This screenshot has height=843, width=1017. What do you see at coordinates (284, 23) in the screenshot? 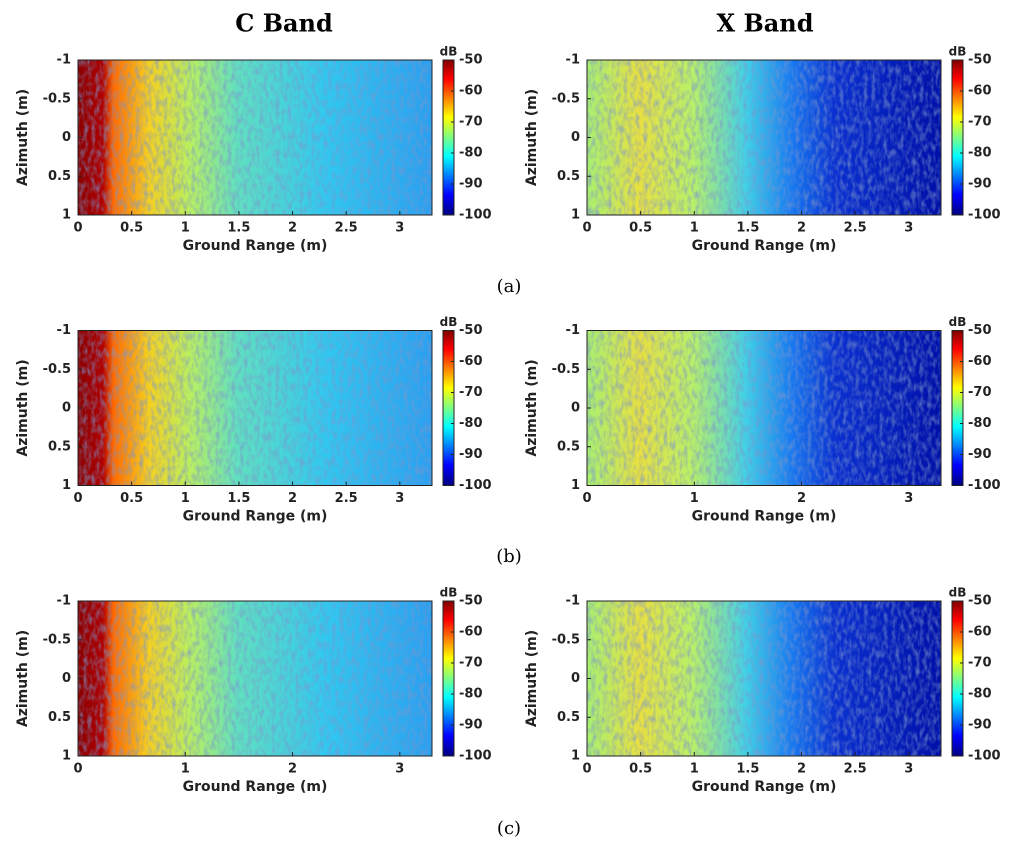
I see `column-title: C Band` at bounding box center [284, 23].